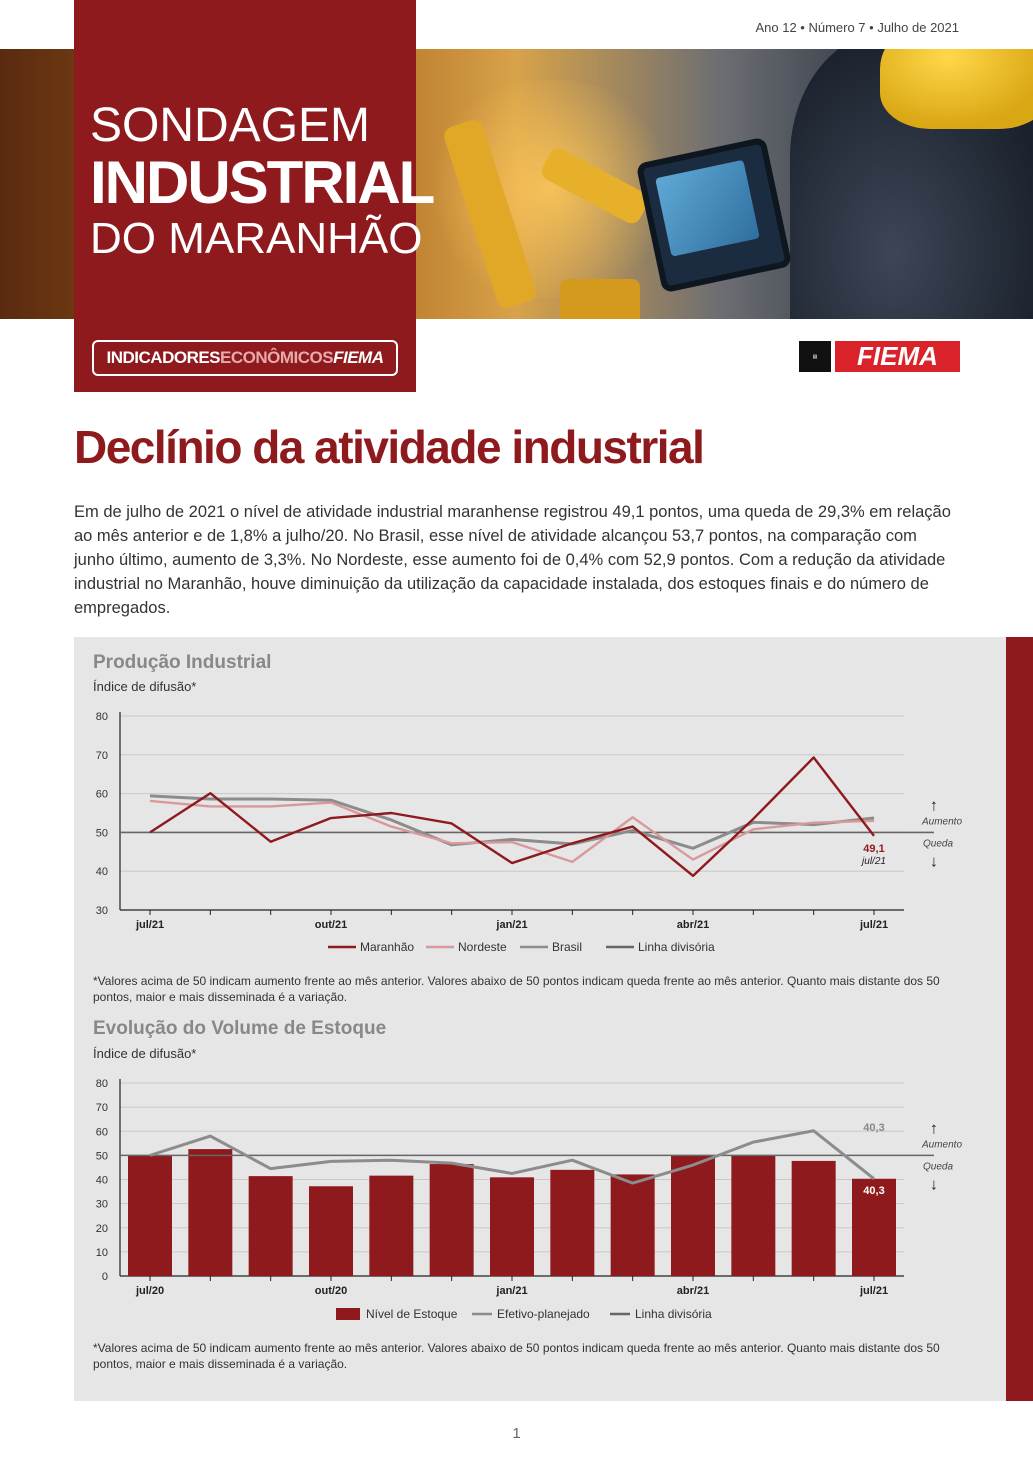  Describe the element at coordinates (511, 1291) in the screenshot. I see `chart2-x-tick-label: jan/21` at that location.